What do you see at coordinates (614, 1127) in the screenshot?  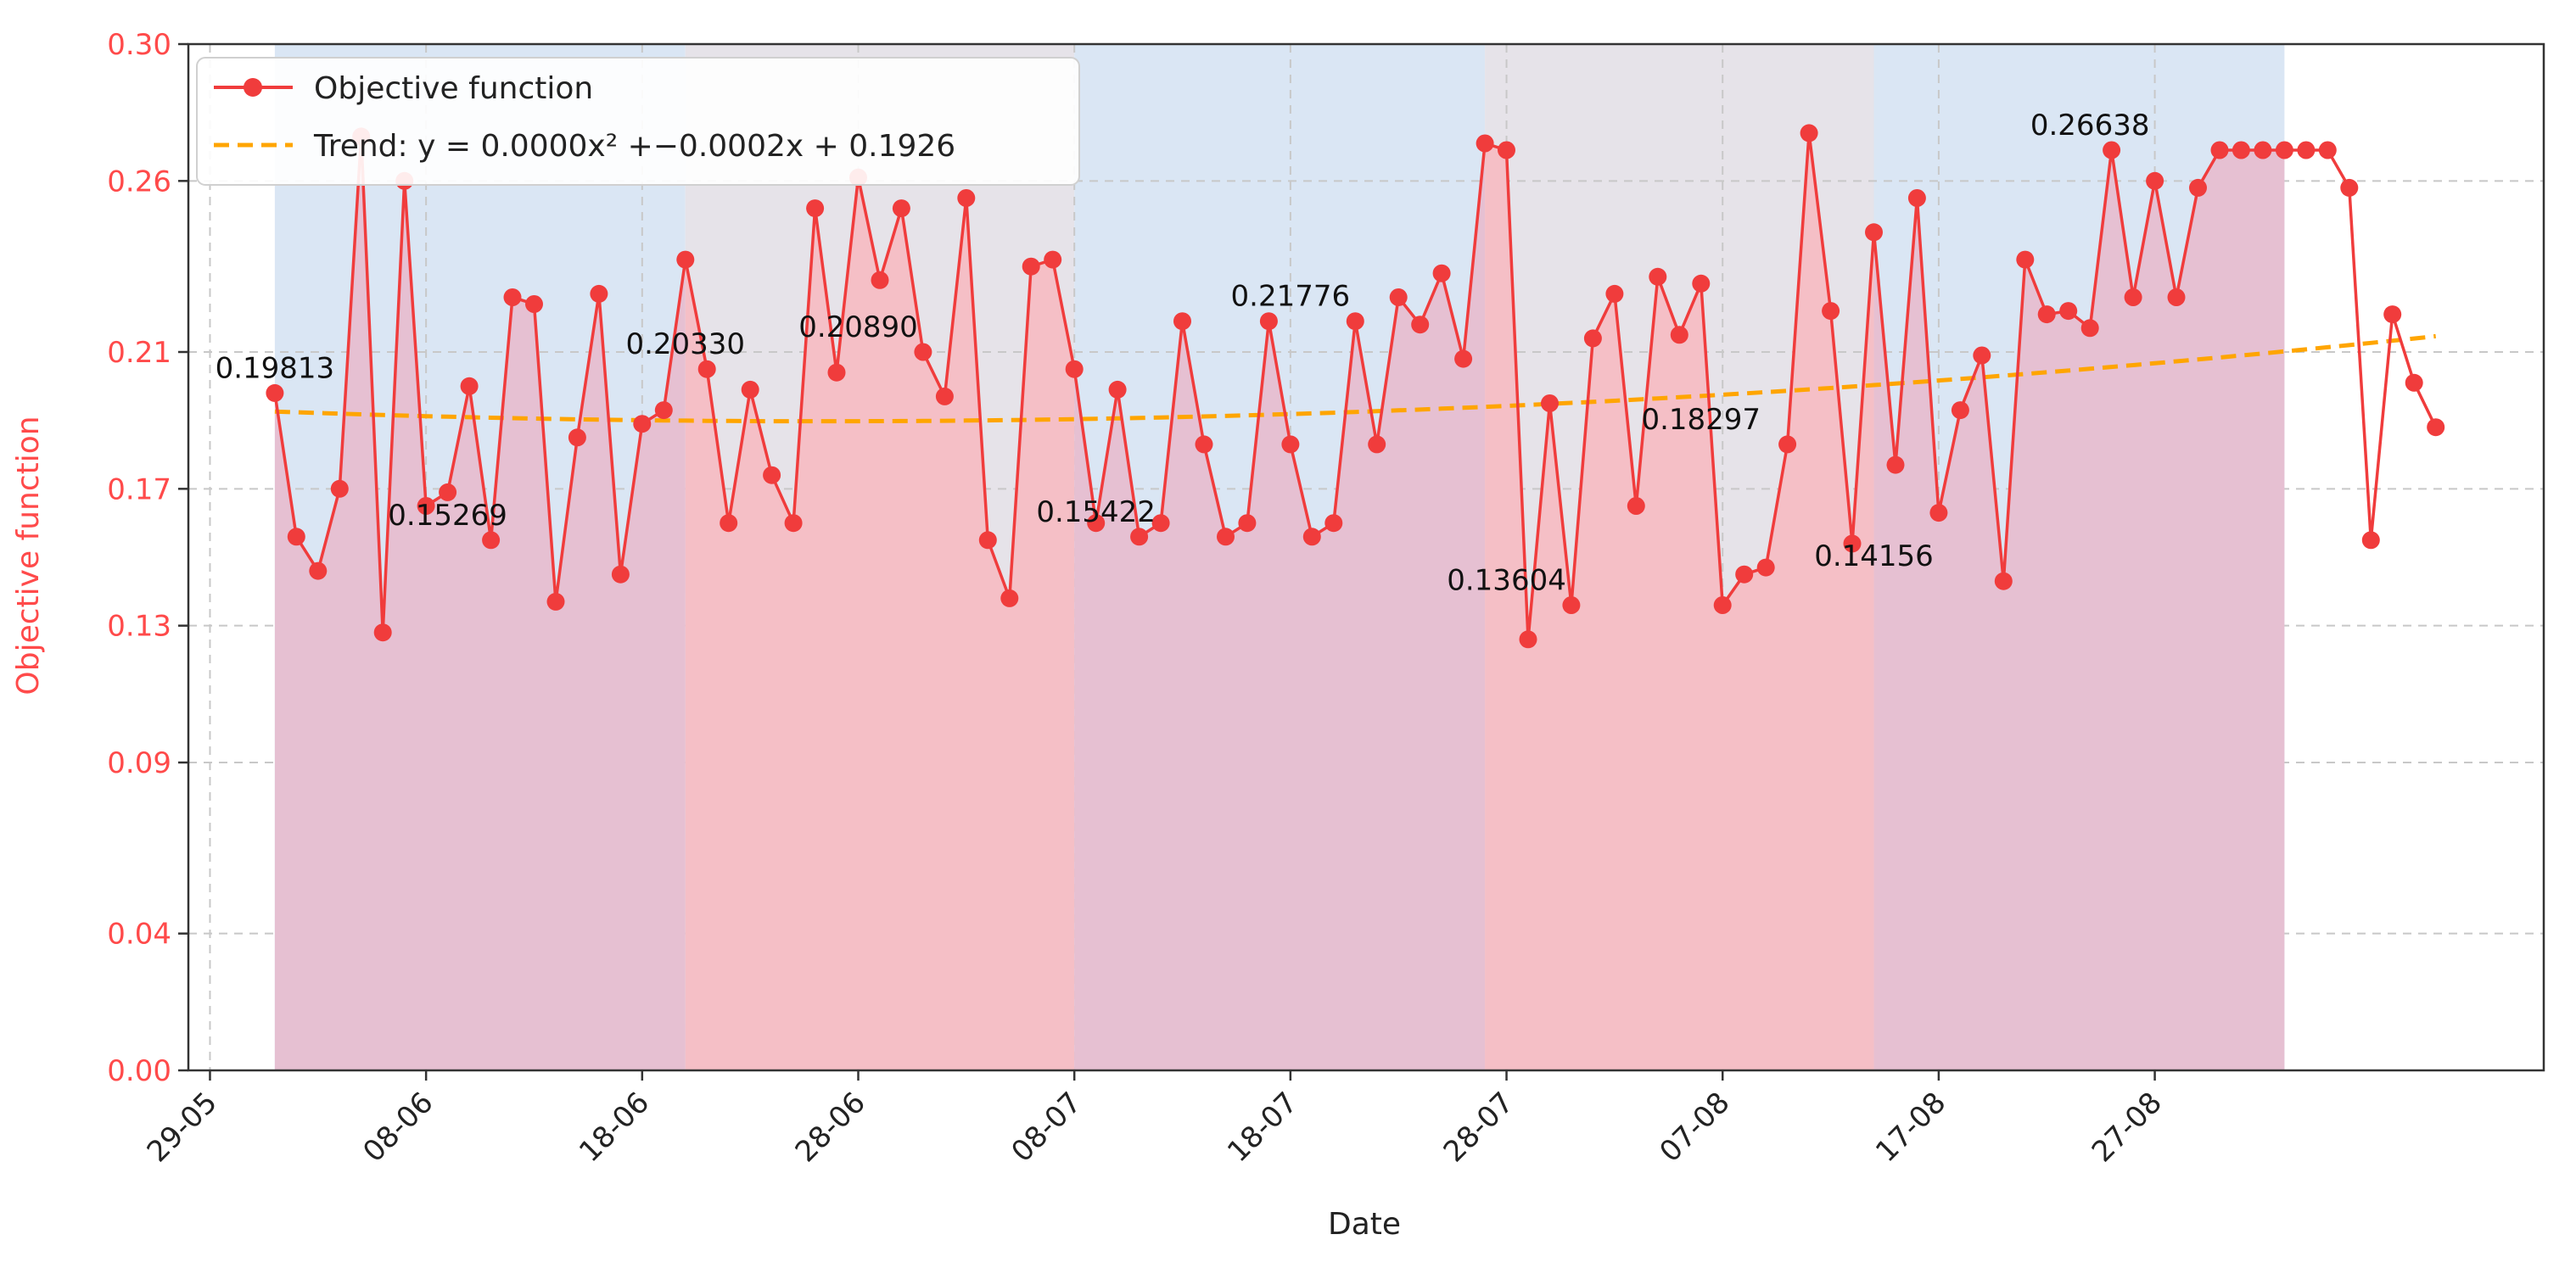 I see `x-tick-label: 18-06` at bounding box center [614, 1127].